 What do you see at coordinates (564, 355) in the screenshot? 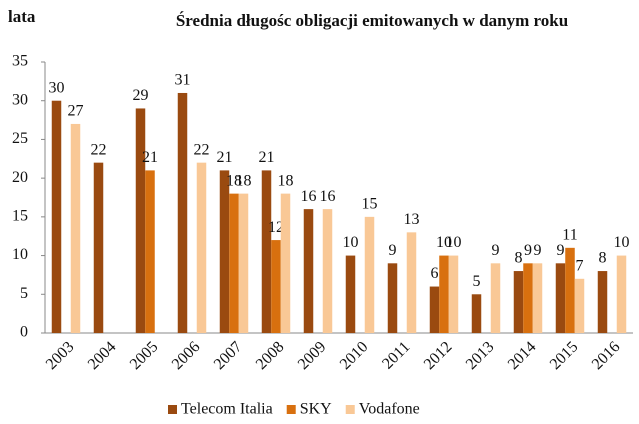
I see `x-tick-label: 2015` at bounding box center [564, 355].